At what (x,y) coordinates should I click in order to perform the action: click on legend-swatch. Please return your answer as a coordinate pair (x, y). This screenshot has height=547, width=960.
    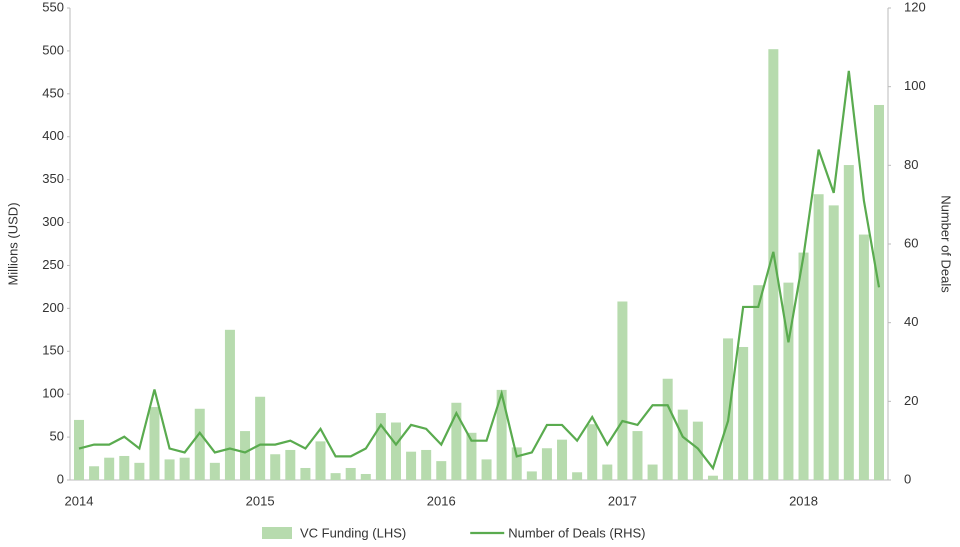
    Looking at the image, I should click on (277, 533).